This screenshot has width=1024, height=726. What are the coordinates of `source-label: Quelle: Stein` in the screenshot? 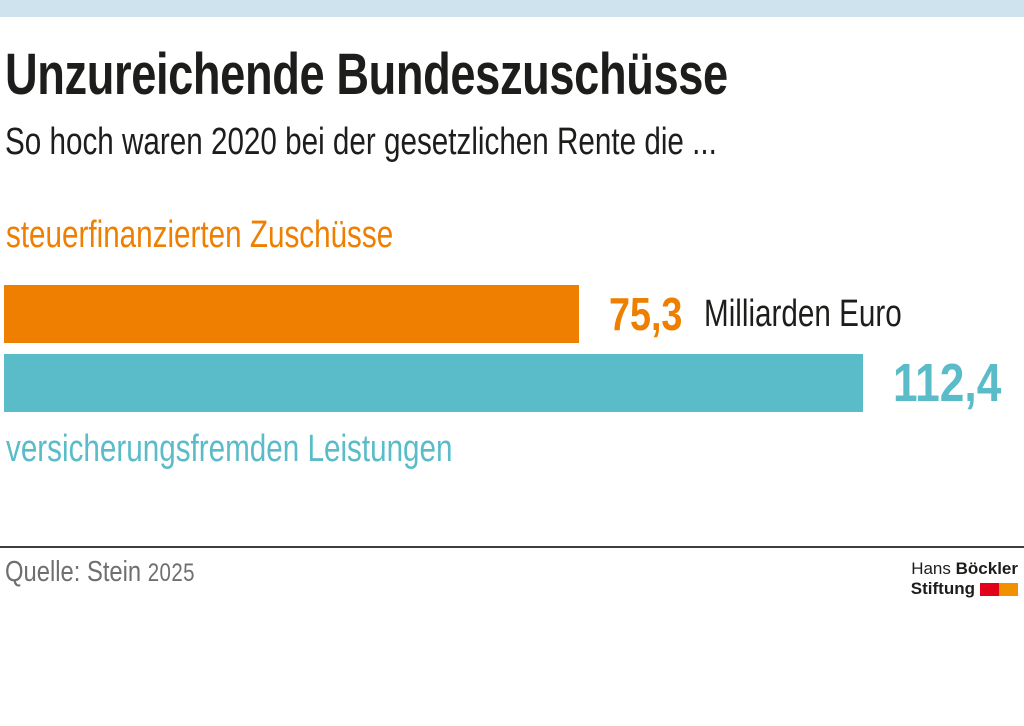 It's located at (73, 572).